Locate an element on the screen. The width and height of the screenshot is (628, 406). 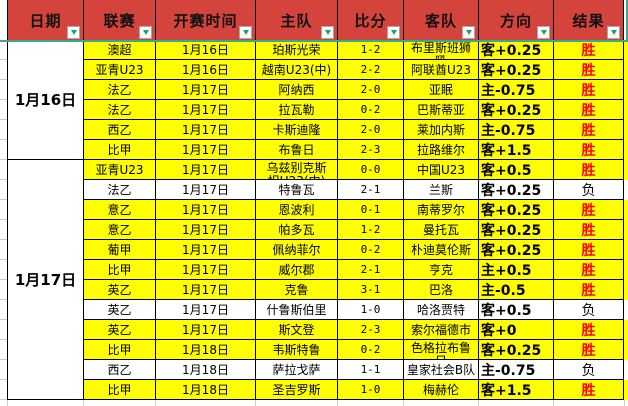
cell-home: 圣吉罗斯 is located at coordinates (297, 390).